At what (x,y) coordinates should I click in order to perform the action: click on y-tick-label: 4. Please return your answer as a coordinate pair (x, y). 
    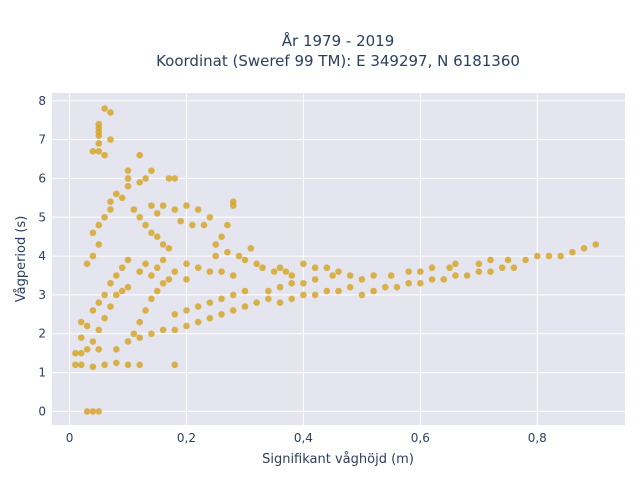
    Looking at the image, I should click on (42, 256).